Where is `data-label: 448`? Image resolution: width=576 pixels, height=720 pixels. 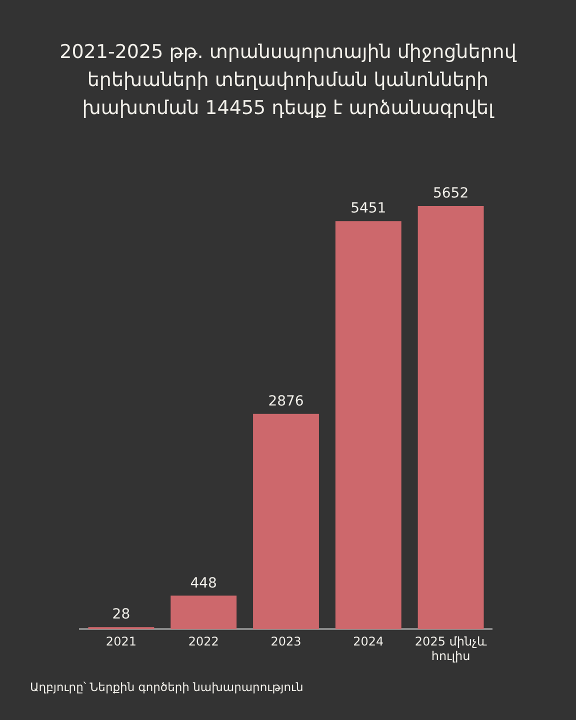
data-label: 448 is located at coordinates (203, 583).